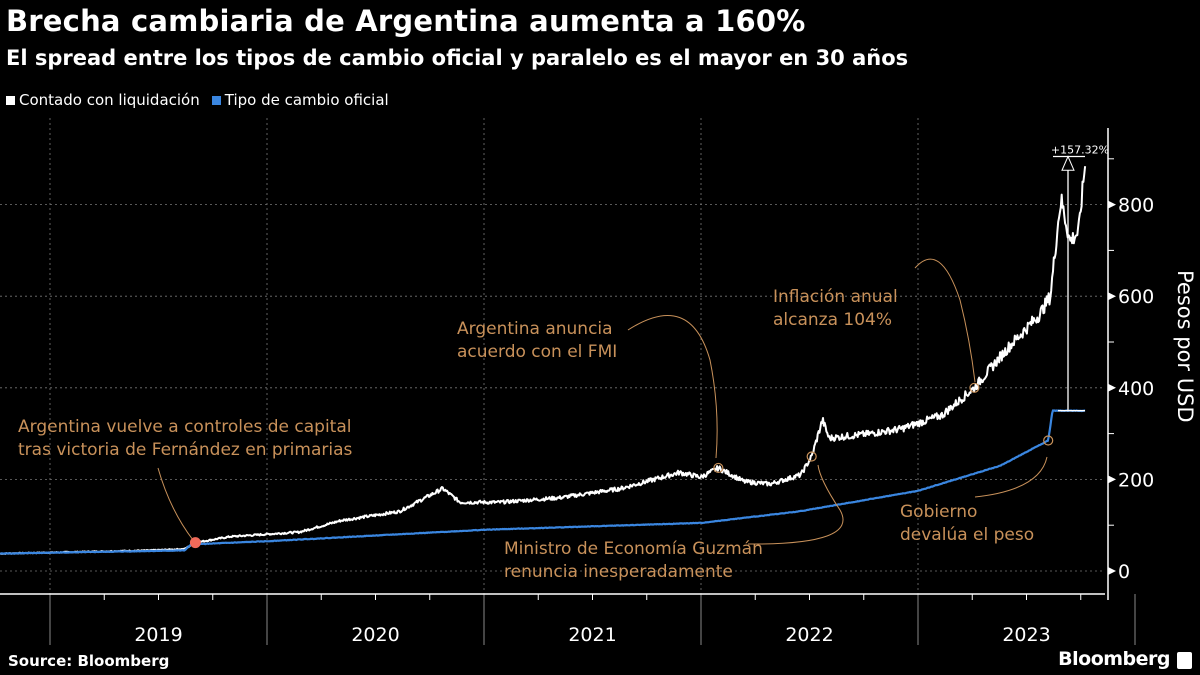 Image resolution: width=1200 pixels, height=675 pixels. Describe the element at coordinates (537, 352) in the screenshot. I see `annotation-text: acuerdo con el FMI` at that location.